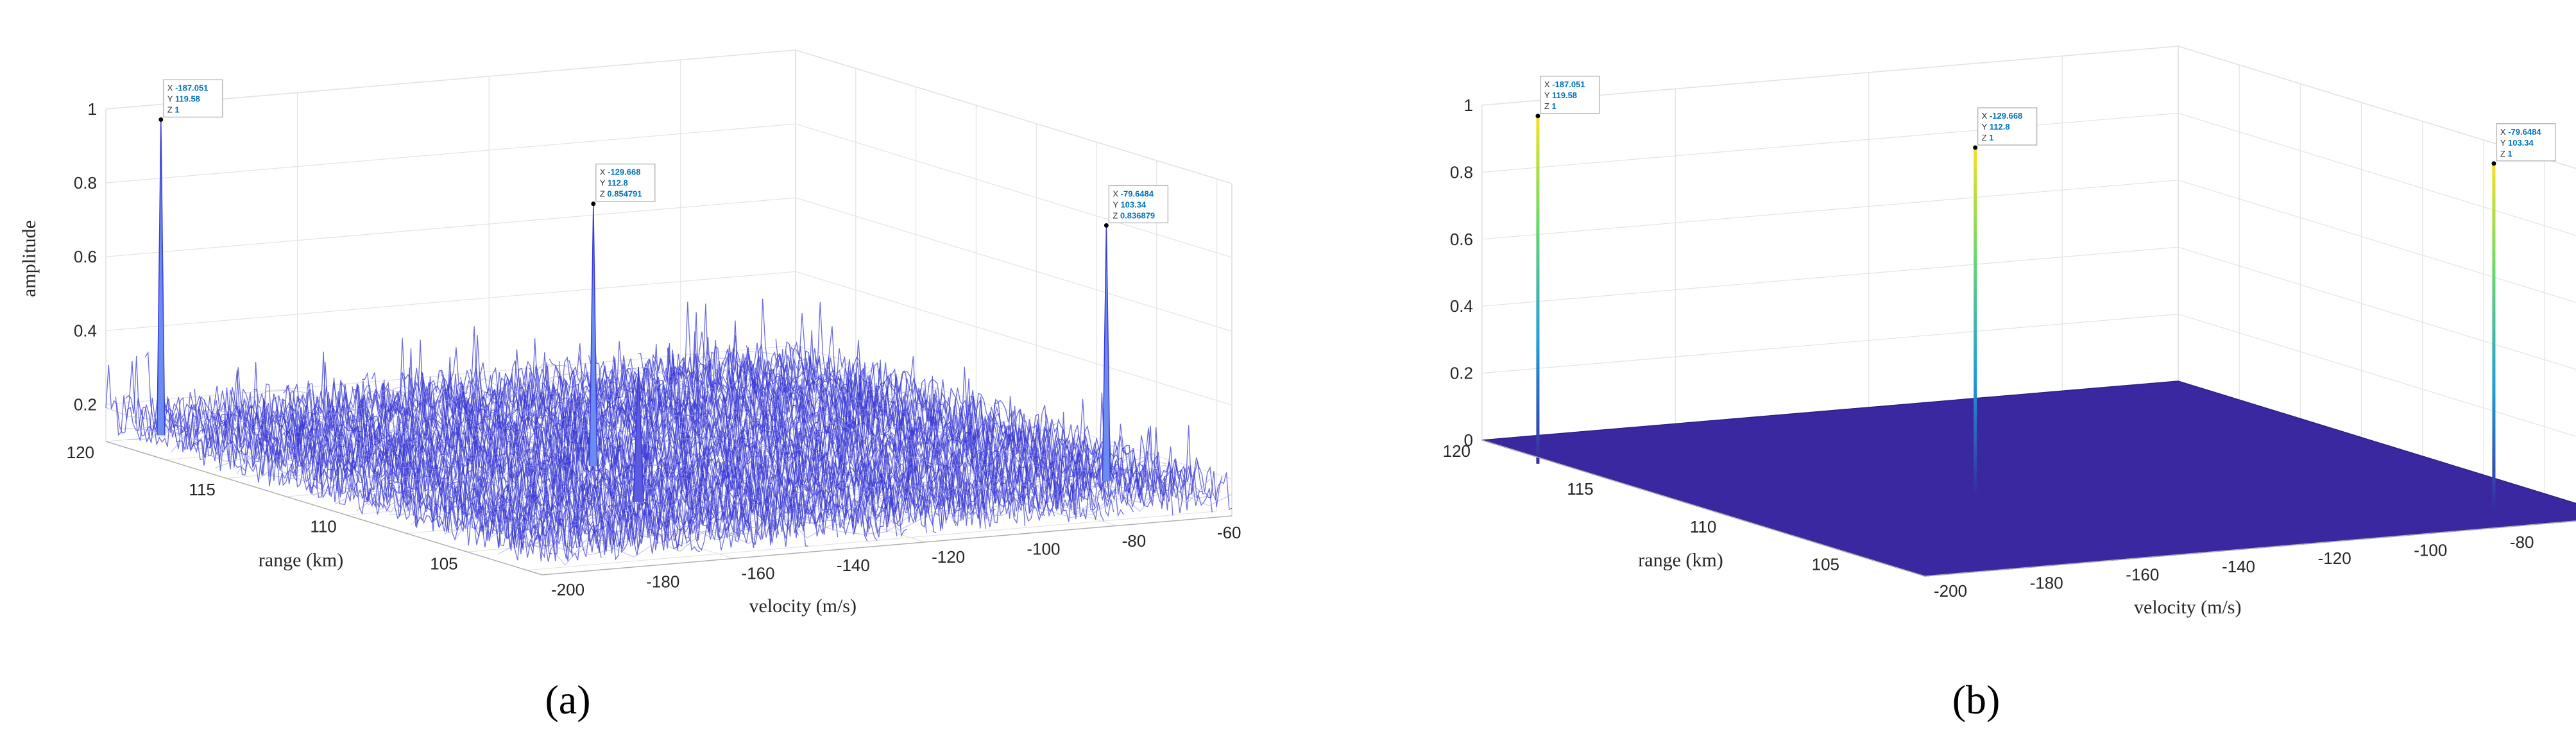  Describe the element at coordinates (2142, 575) in the screenshot. I see `velocity-tick-label: -160` at that location.